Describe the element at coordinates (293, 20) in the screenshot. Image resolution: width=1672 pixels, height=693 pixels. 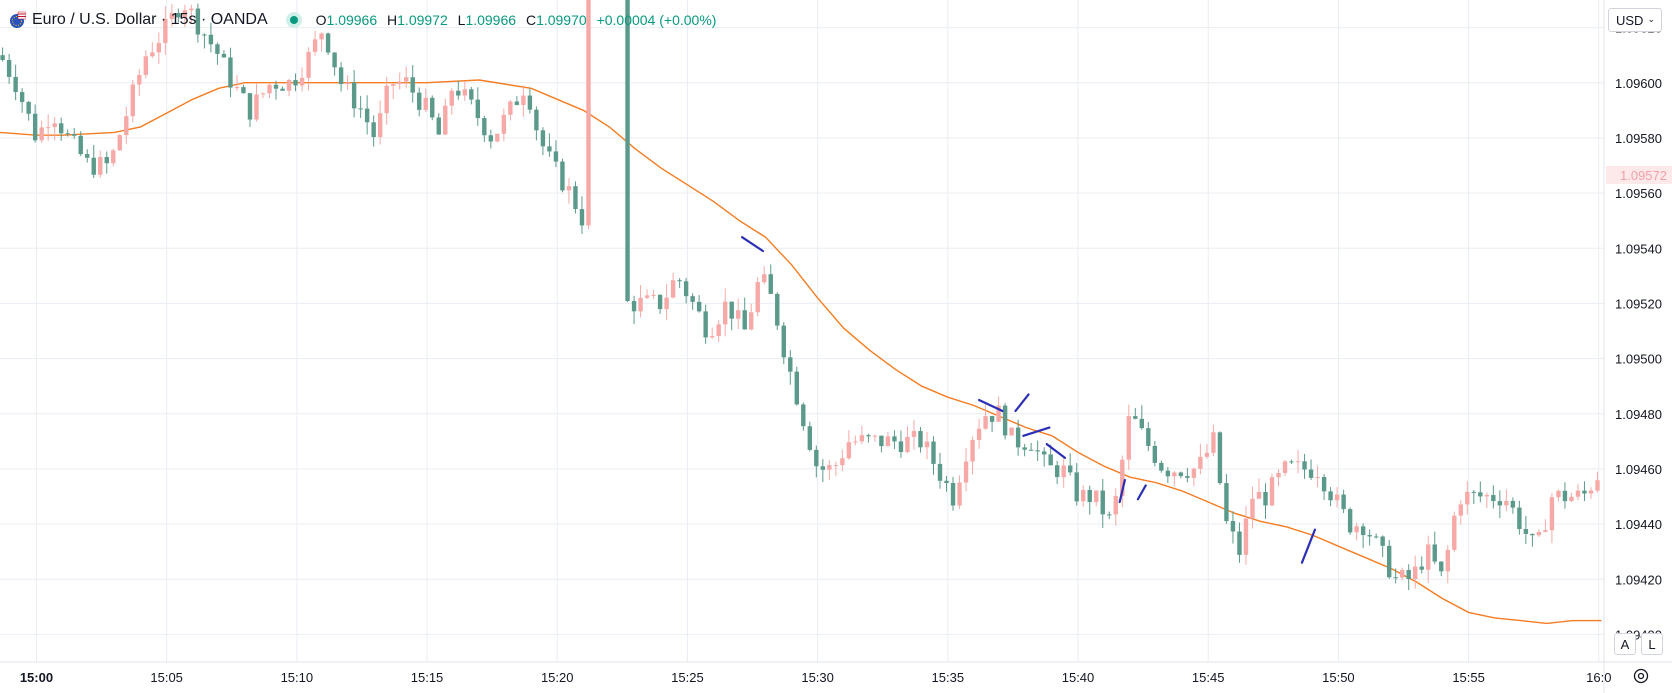
I see `open-market-dot-icon` at that location.